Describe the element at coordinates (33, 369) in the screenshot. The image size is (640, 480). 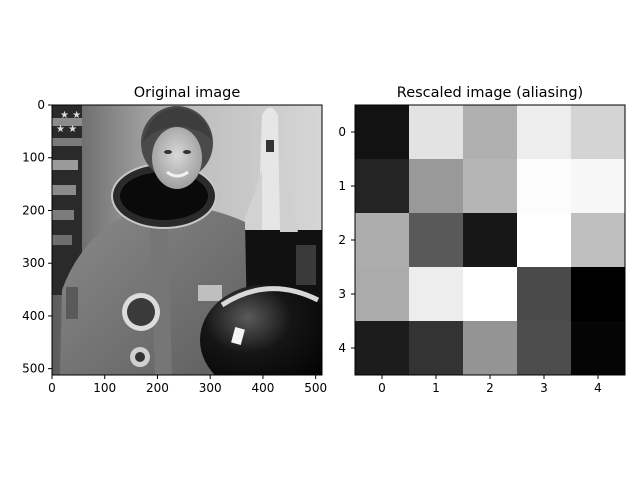
I see `left-y-tick-label: 500` at that location.